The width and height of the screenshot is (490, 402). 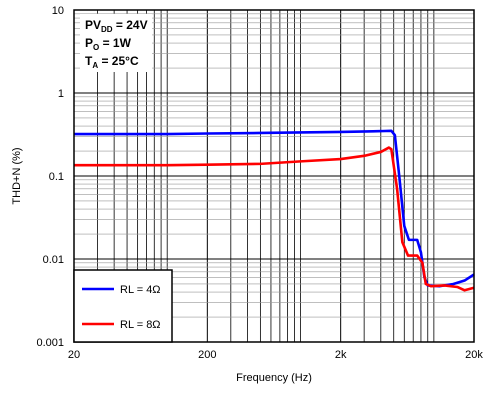 I want to click on x-tick-label: 20, so click(x=74, y=355).